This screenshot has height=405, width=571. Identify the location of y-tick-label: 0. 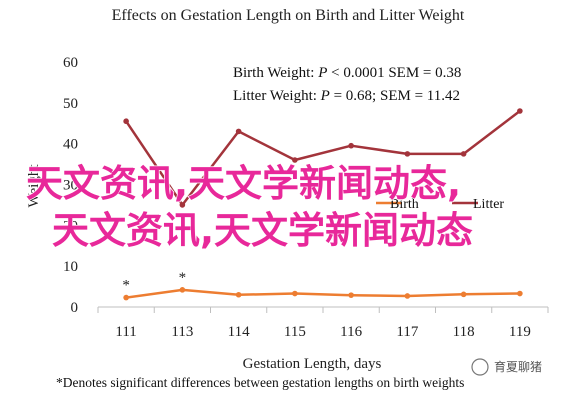
(75, 308).